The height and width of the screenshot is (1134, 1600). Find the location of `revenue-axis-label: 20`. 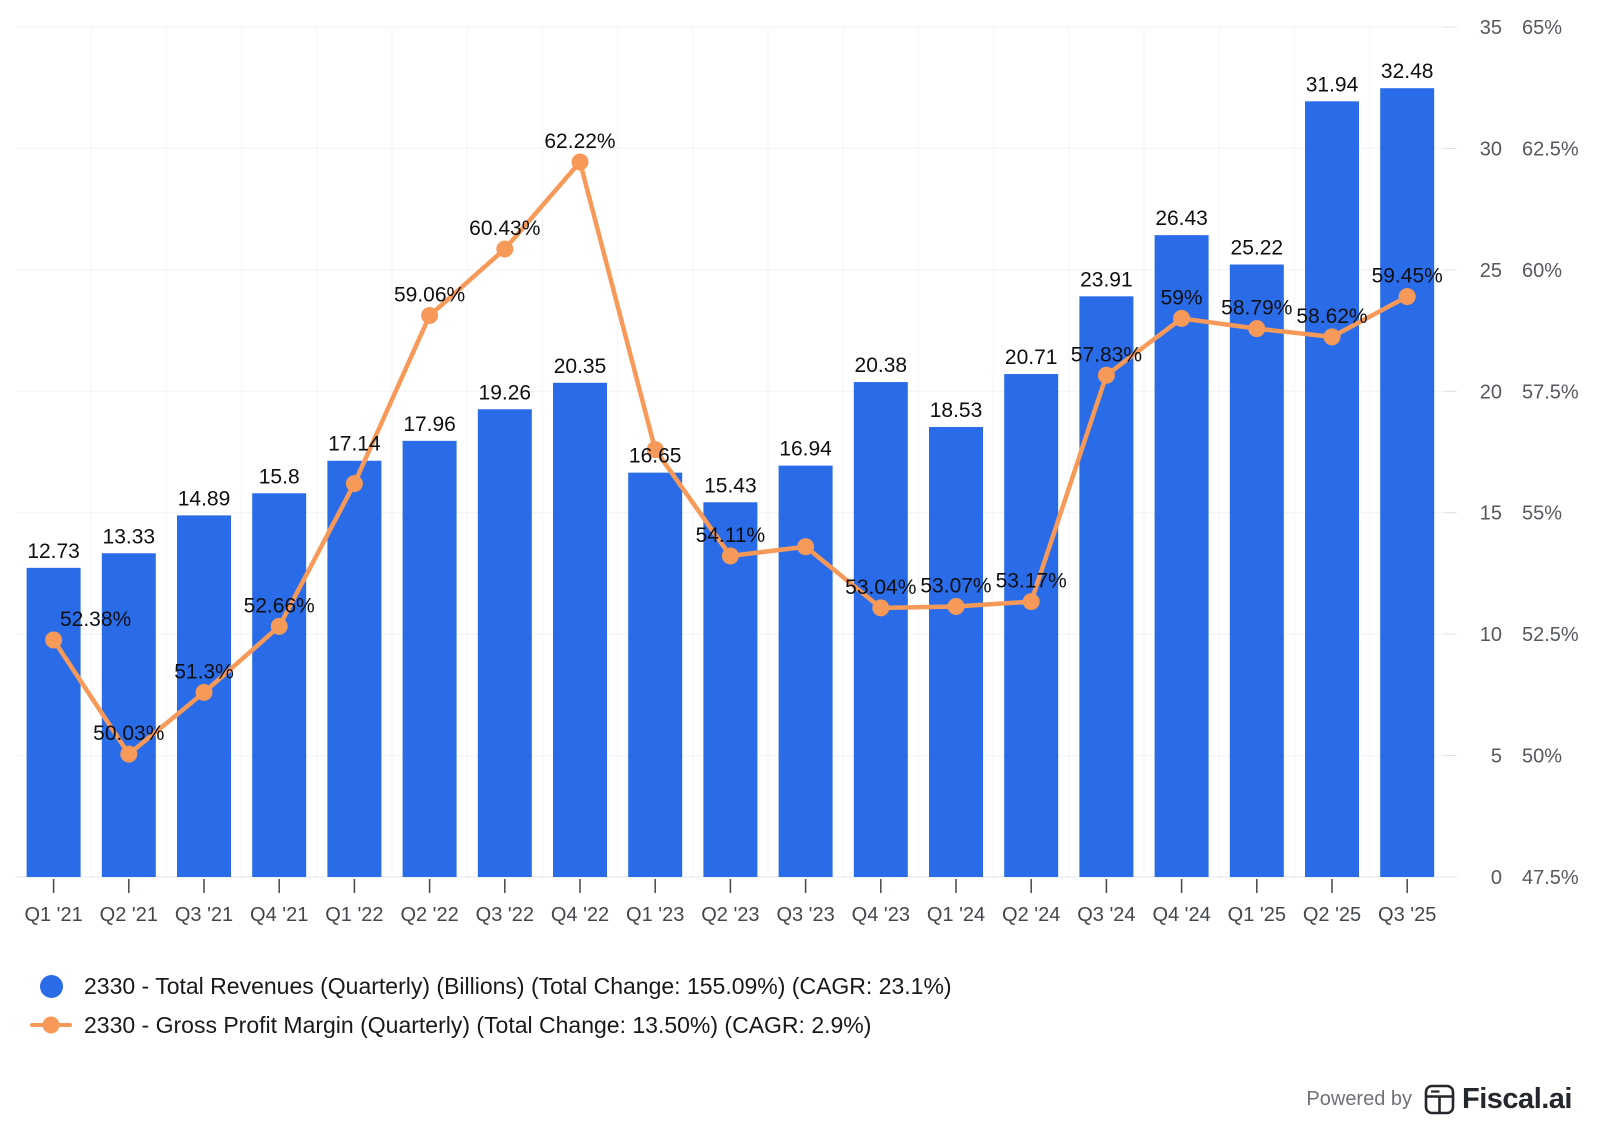

revenue-axis-label: 20 is located at coordinates (1491, 392).